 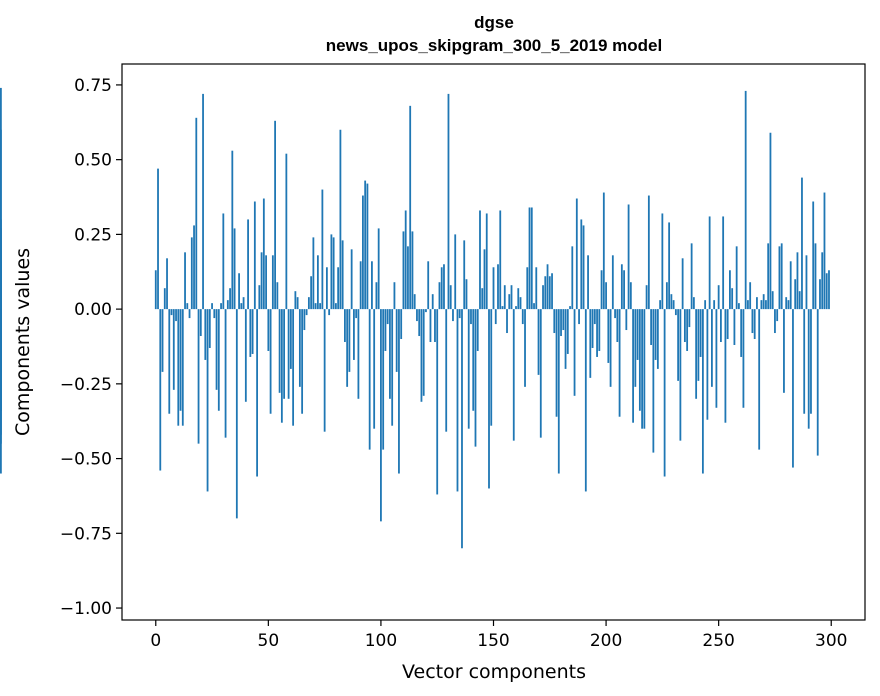 What do you see at coordinates (93, 86) in the screenshot?
I see `y-tick-label: 0.75` at bounding box center [93, 86].